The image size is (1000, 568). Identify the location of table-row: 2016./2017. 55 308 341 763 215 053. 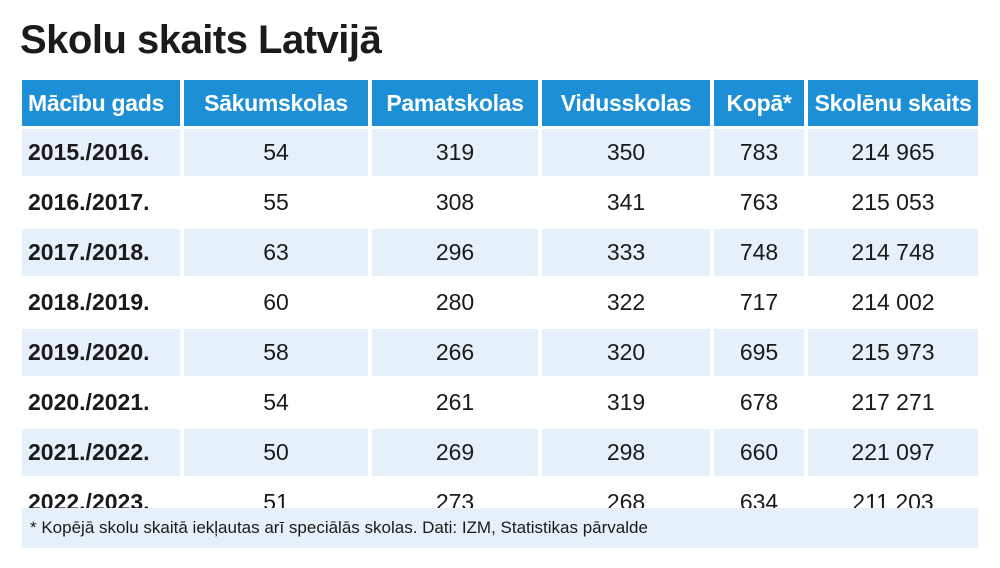
(500, 202).